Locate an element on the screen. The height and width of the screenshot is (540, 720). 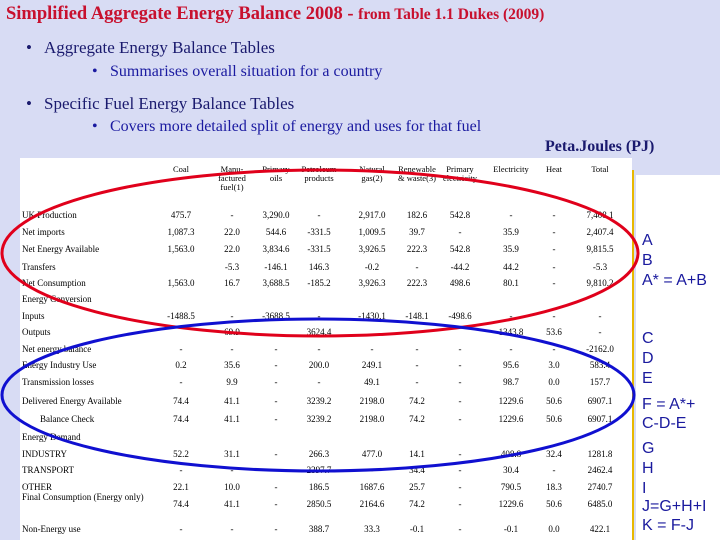
bullet-2: • Specific Fuel Energy Balance Tables is located at coordinates (160, 103).